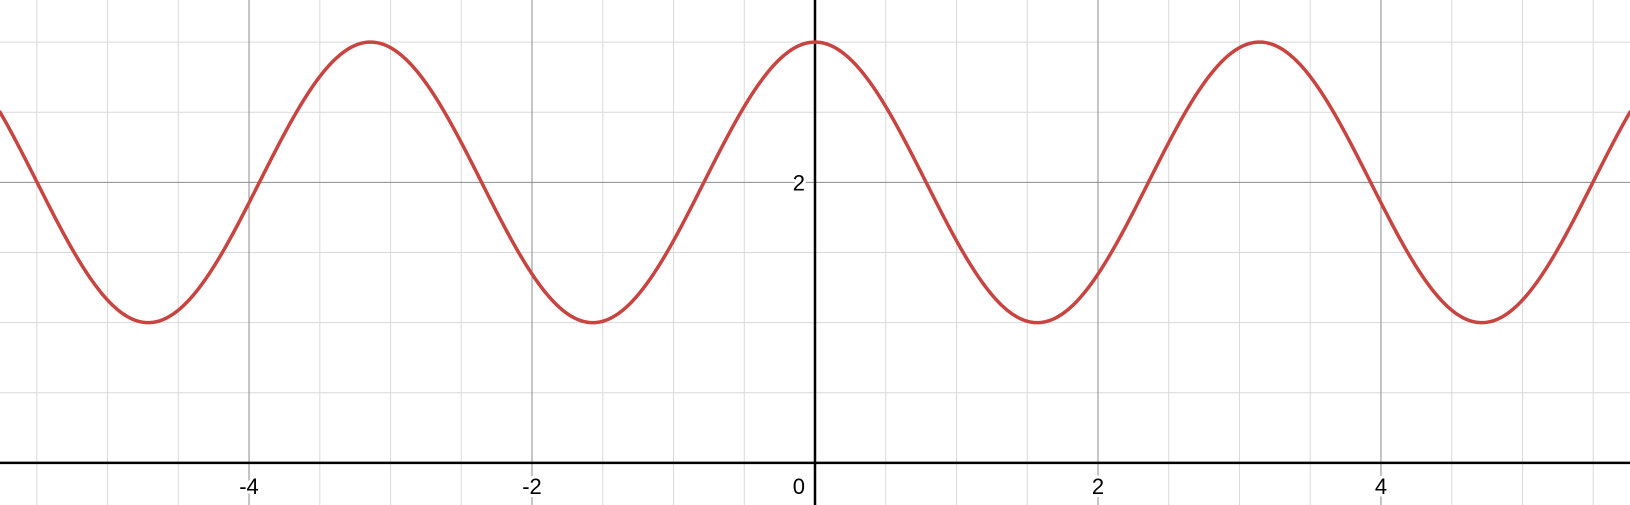 This screenshot has width=1630, height=505. Describe the element at coordinates (1098, 486) in the screenshot. I see `x-tick-label: 2` at that location.